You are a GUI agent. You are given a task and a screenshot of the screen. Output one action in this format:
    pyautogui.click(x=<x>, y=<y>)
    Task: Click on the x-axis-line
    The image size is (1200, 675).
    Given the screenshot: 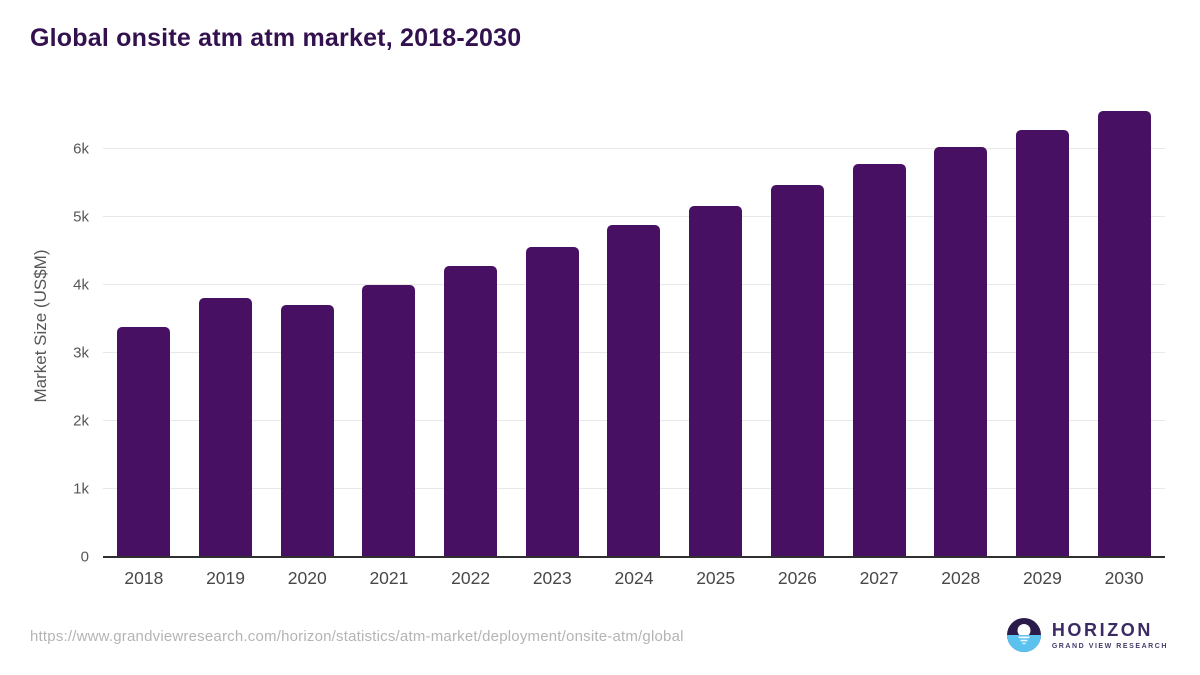 What is the action you would take?
    pyautogui.click(x=634, y=557)
    